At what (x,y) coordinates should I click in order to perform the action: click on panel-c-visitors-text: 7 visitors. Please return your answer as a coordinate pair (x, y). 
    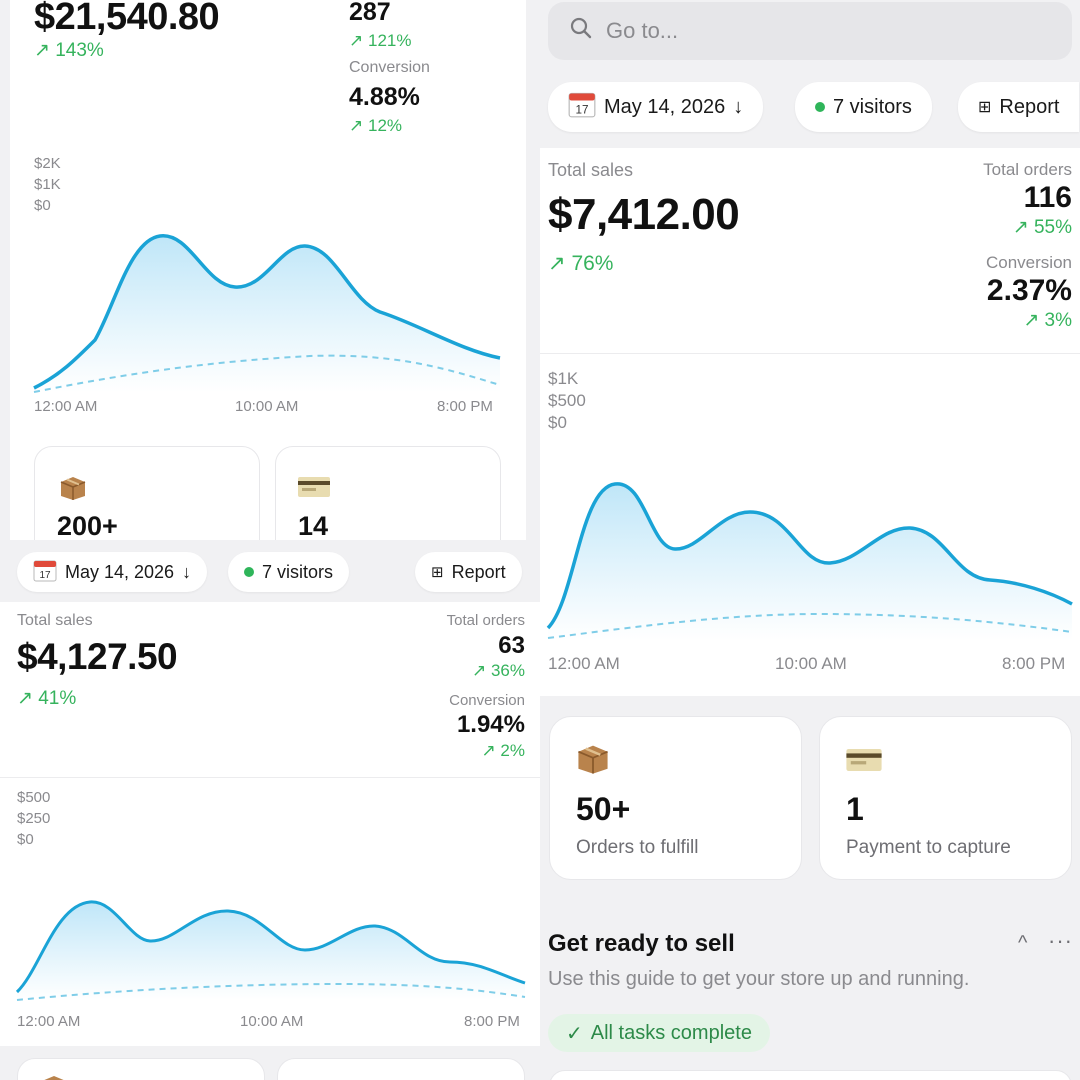
    Looking at the image, I should click on (872, 106).